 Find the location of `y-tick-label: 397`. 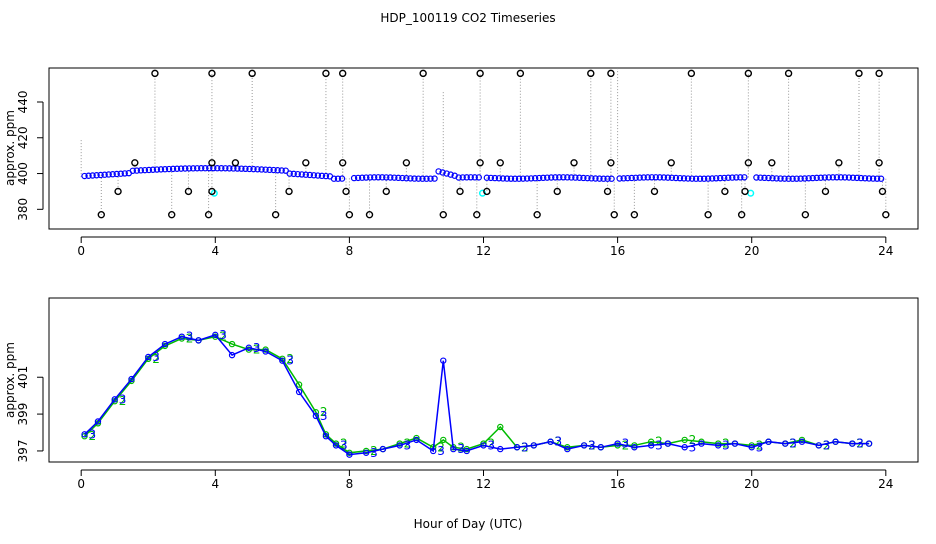

y-tick-label: 397 is located at coordinates (23, 450).